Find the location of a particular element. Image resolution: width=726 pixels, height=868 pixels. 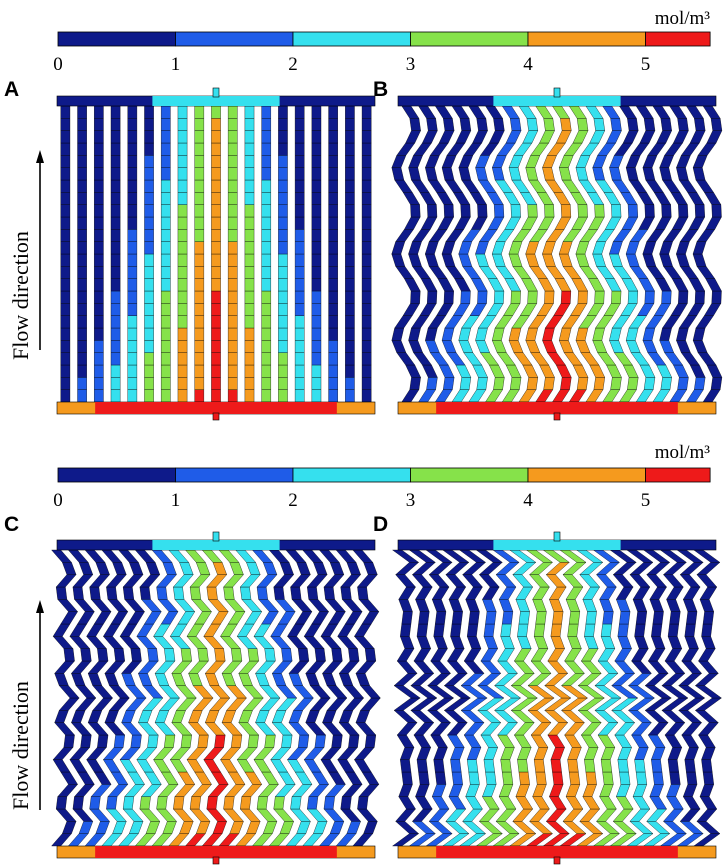

panel-label-c: C is located at coordinates (11, 524).